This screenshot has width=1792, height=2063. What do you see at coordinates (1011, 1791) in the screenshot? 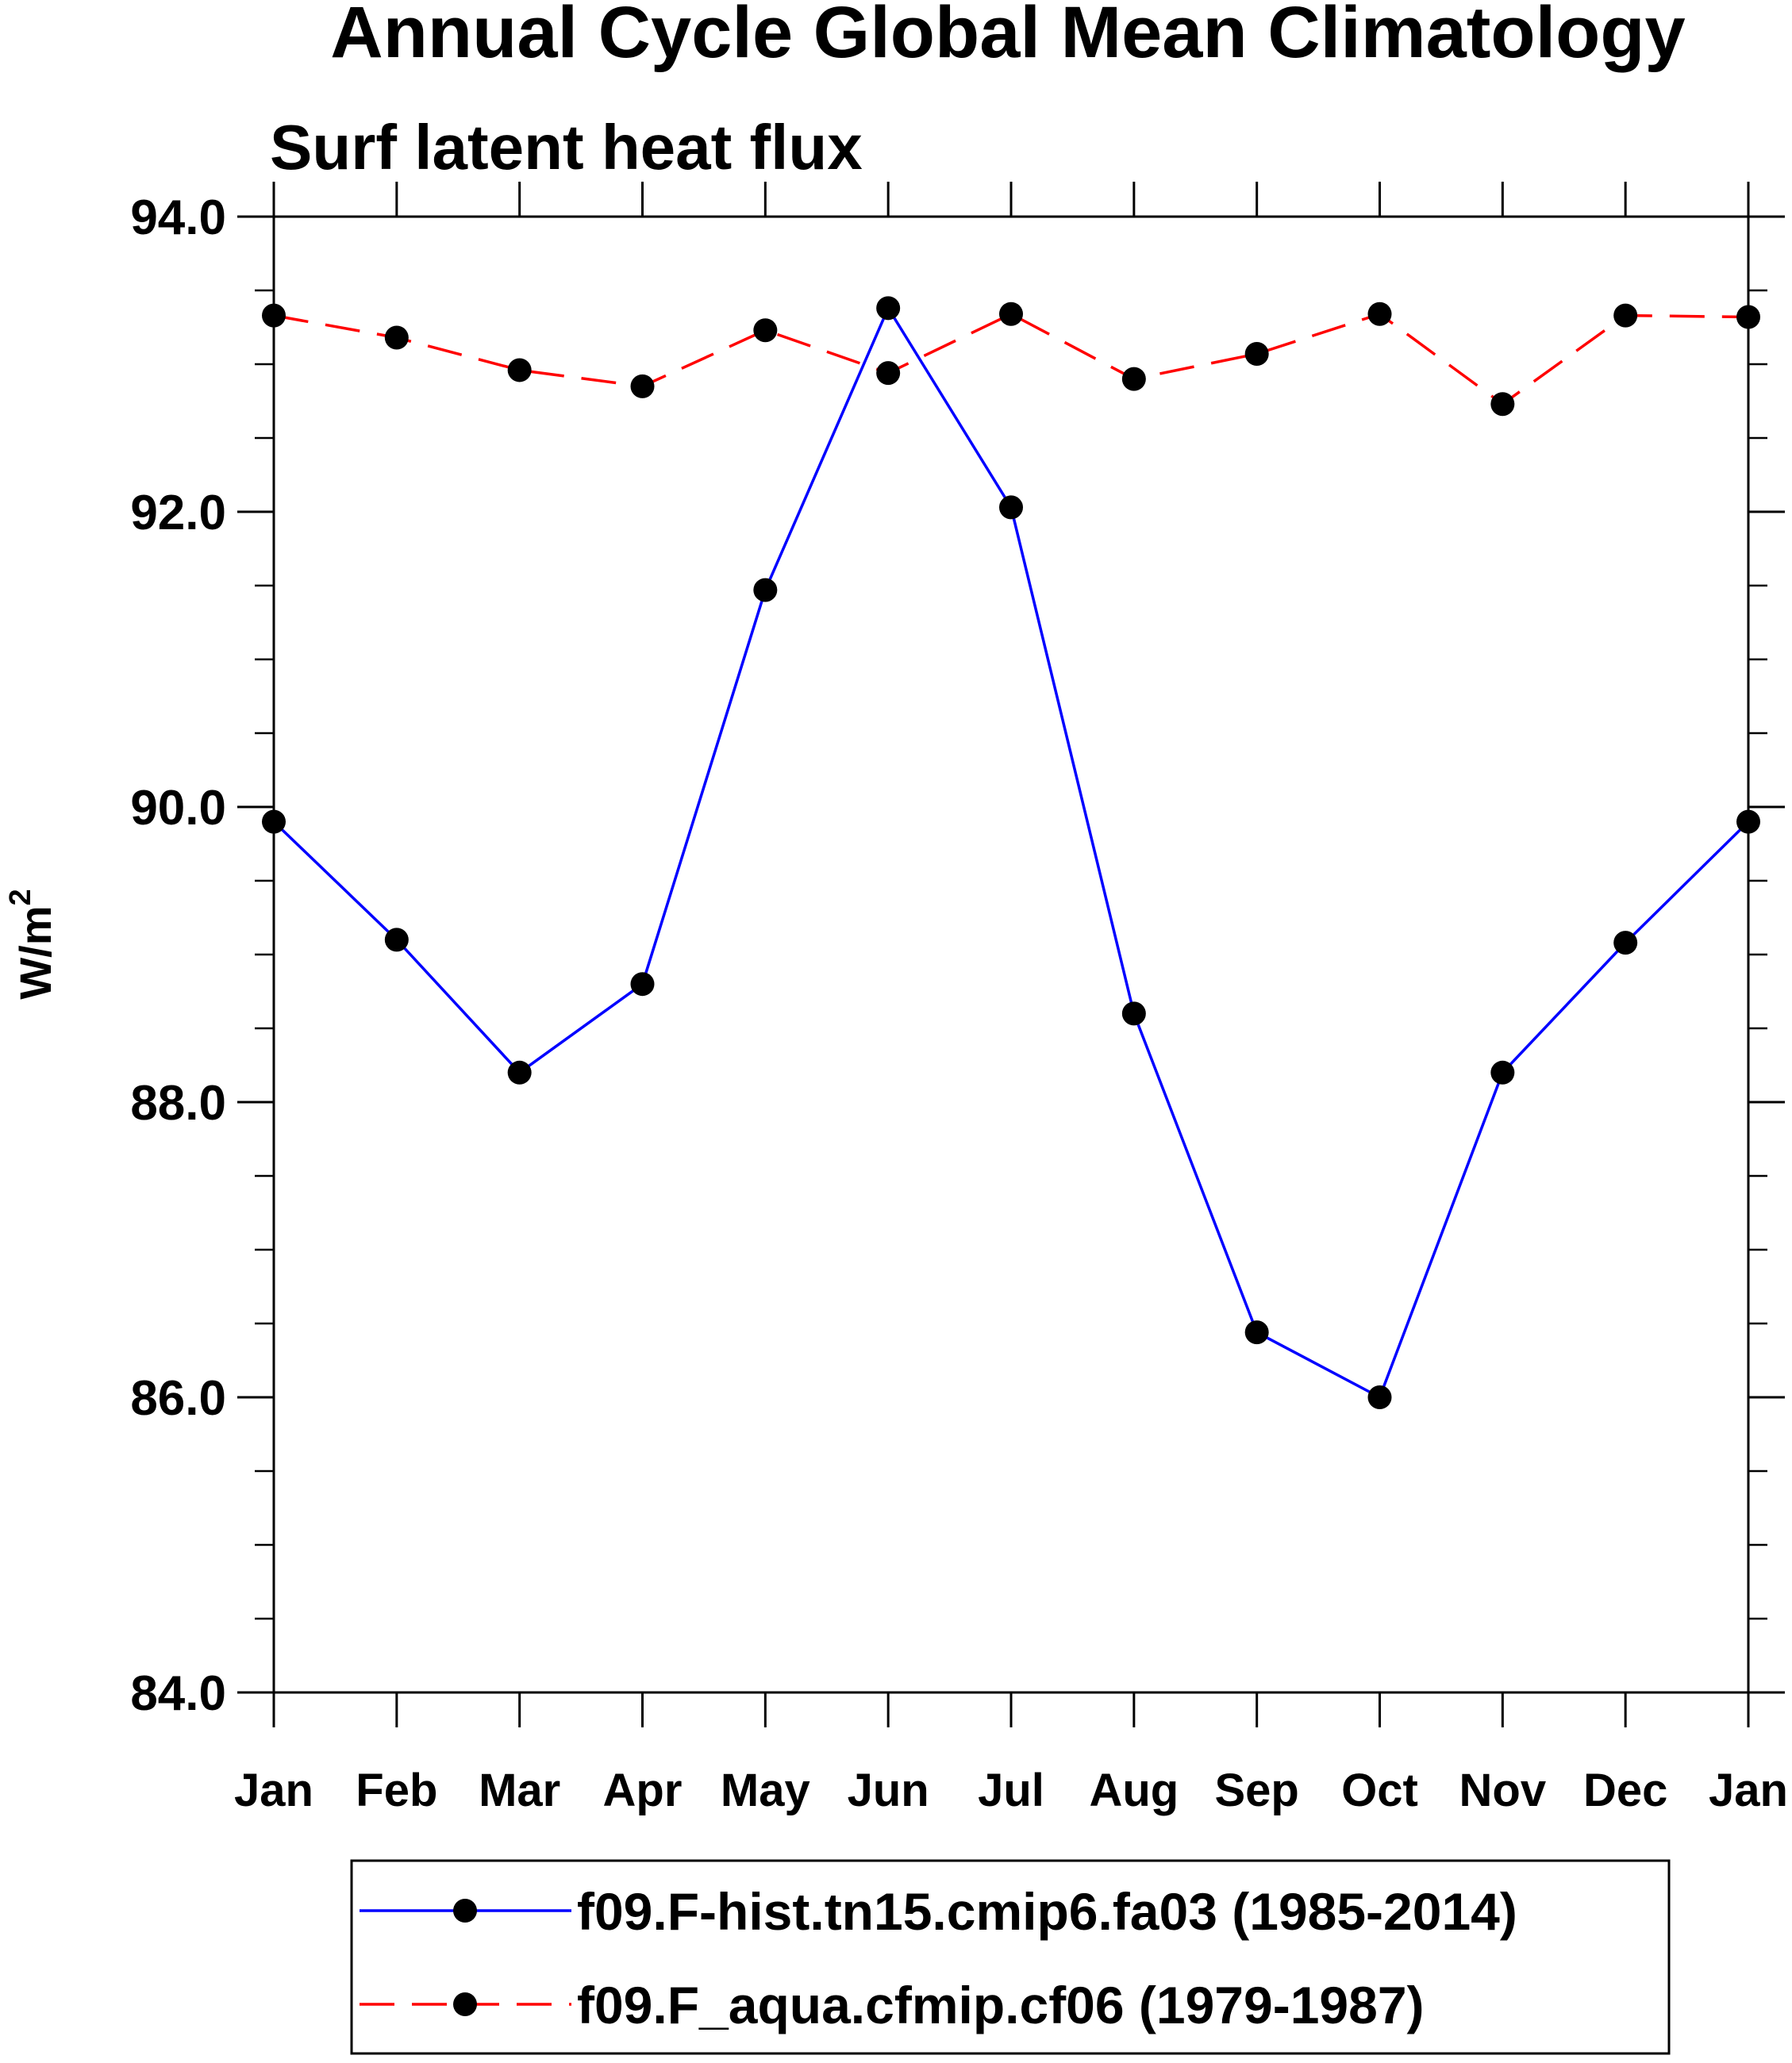
I see `x-tick-label: Jul` at bounding box center [1011, 1791].